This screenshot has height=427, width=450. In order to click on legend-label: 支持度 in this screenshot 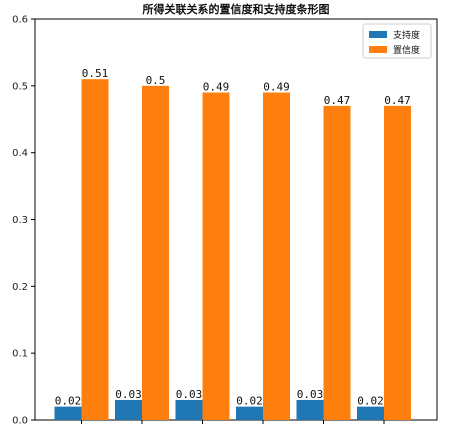, I will do `click(406, 35)`.